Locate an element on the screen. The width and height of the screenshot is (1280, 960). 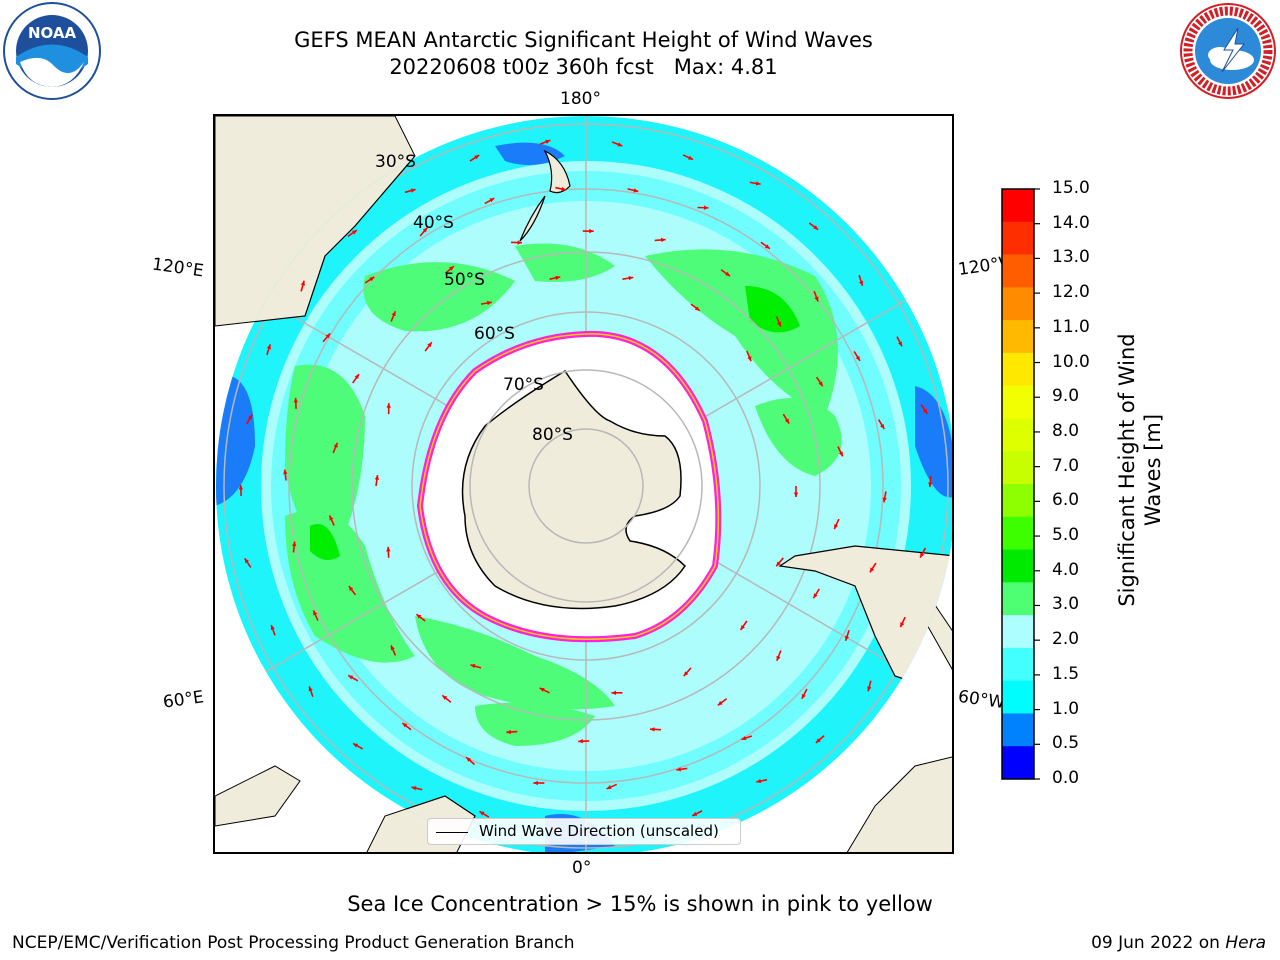
colorbar-tick-label: 4.0 is located at coordinates (1066, 569).